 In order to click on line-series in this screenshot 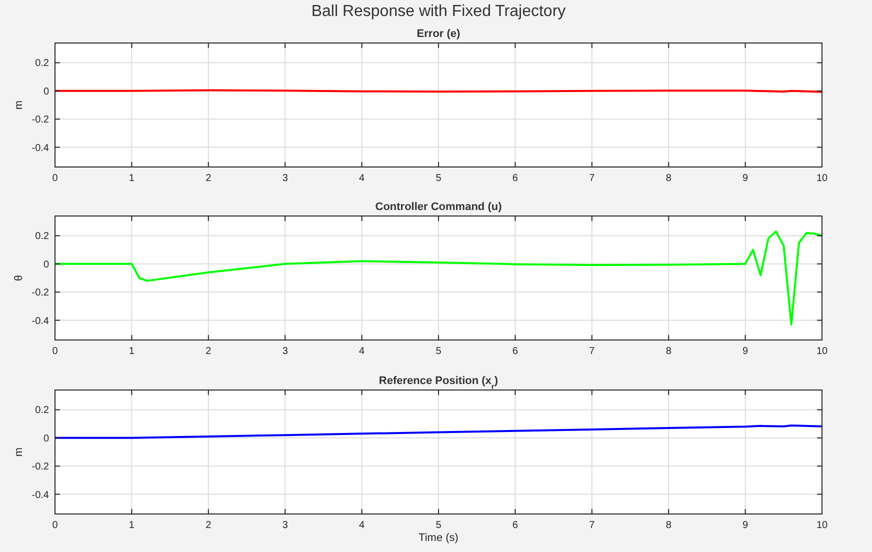, I will do `click(438, 431)`.